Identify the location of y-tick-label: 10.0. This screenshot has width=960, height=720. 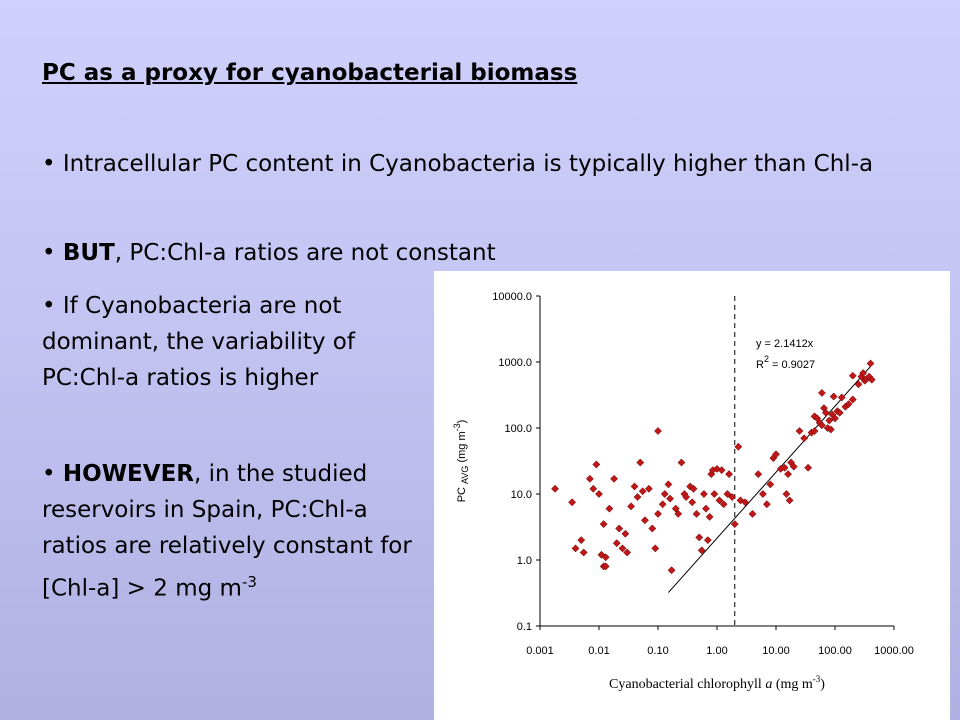
(521, 495).